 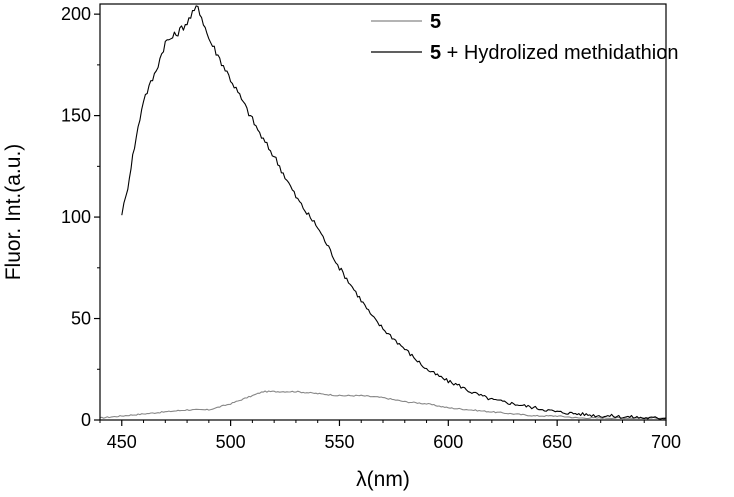 What do you see at coordinates (524, 37) in the screenshot?
I see `legend: 5 5 + Hydrolized methidathion` at bounding box center [524, 37].